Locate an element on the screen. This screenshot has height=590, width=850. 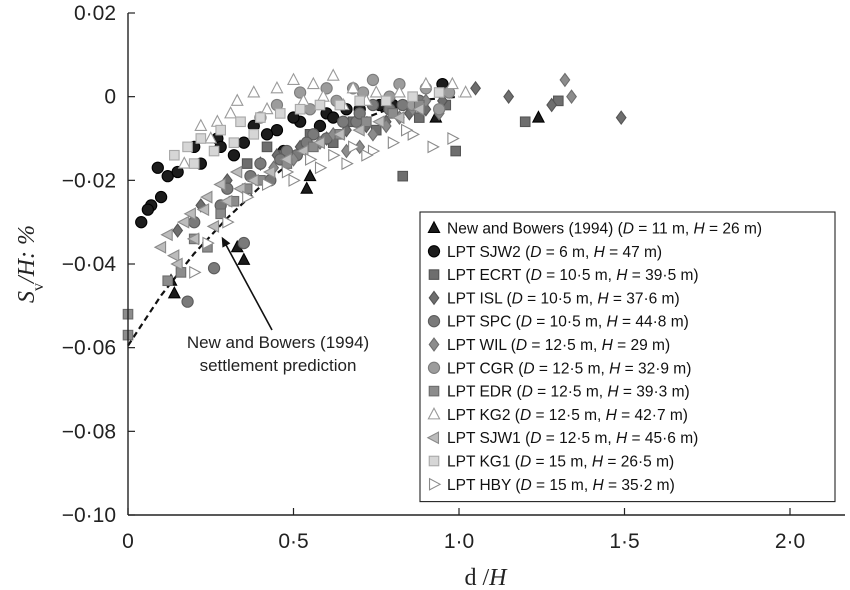
legend-entry: LPT KG2 (D = 12·5 m, H = 42·7 m) is located at coordinates (557, 415).